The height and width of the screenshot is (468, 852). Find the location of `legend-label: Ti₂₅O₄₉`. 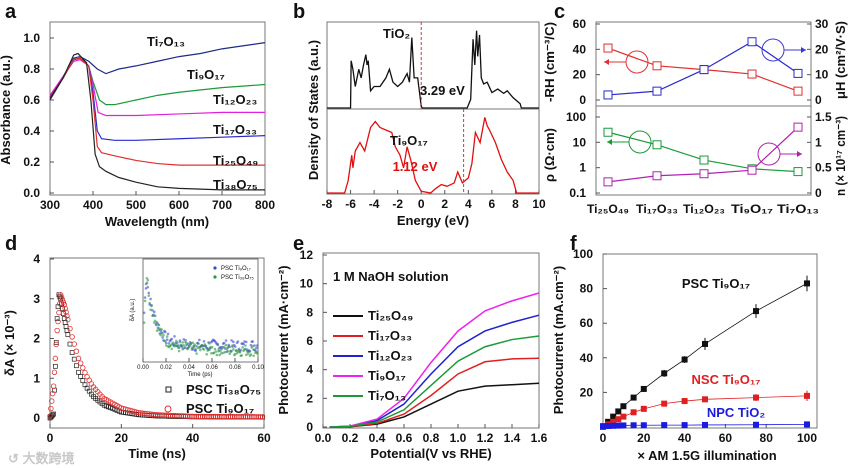

legend-label: Ti₂₅O₄₉ is located at coordinates (390, 315).